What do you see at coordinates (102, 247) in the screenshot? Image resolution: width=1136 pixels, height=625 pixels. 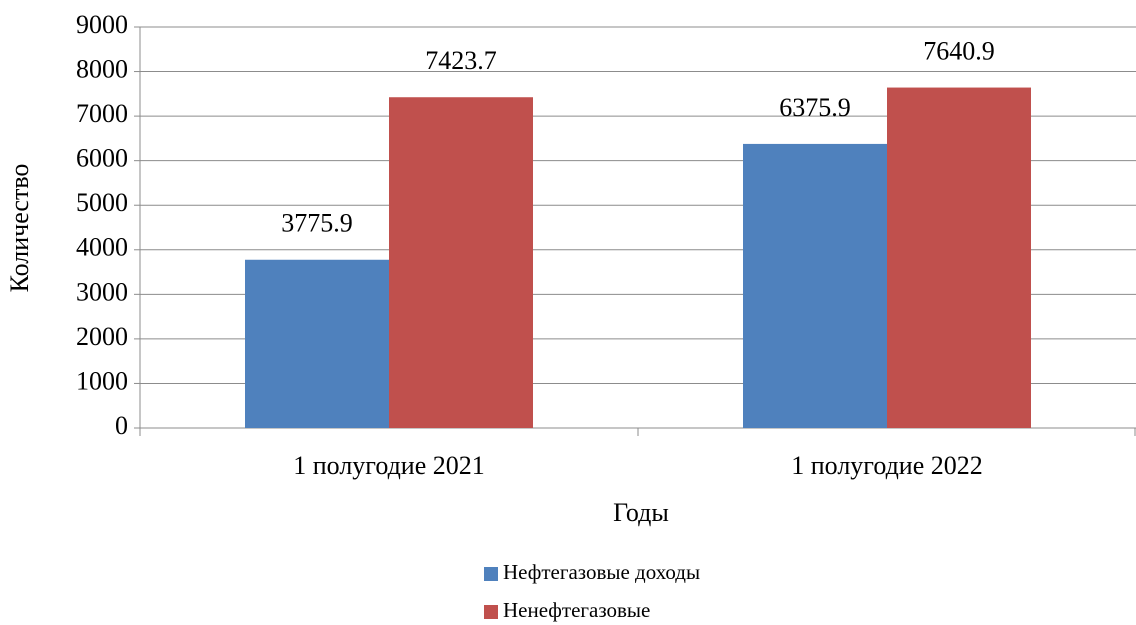 I see `y-tick-label: 4000` at bounding box center [102, 247].